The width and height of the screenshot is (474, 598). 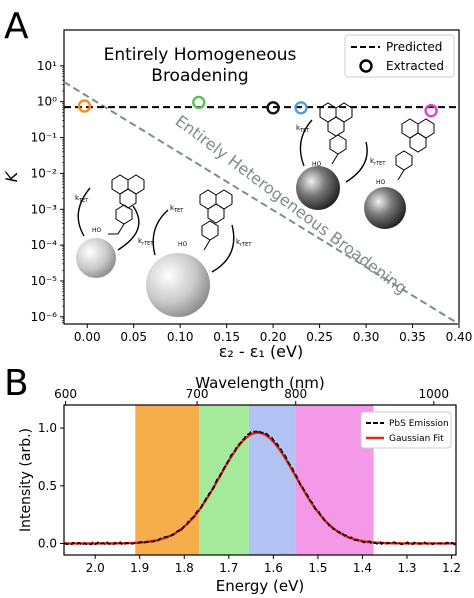 I want to click on y-tick-label: 10⁻¹, so click(x=44, y=138).